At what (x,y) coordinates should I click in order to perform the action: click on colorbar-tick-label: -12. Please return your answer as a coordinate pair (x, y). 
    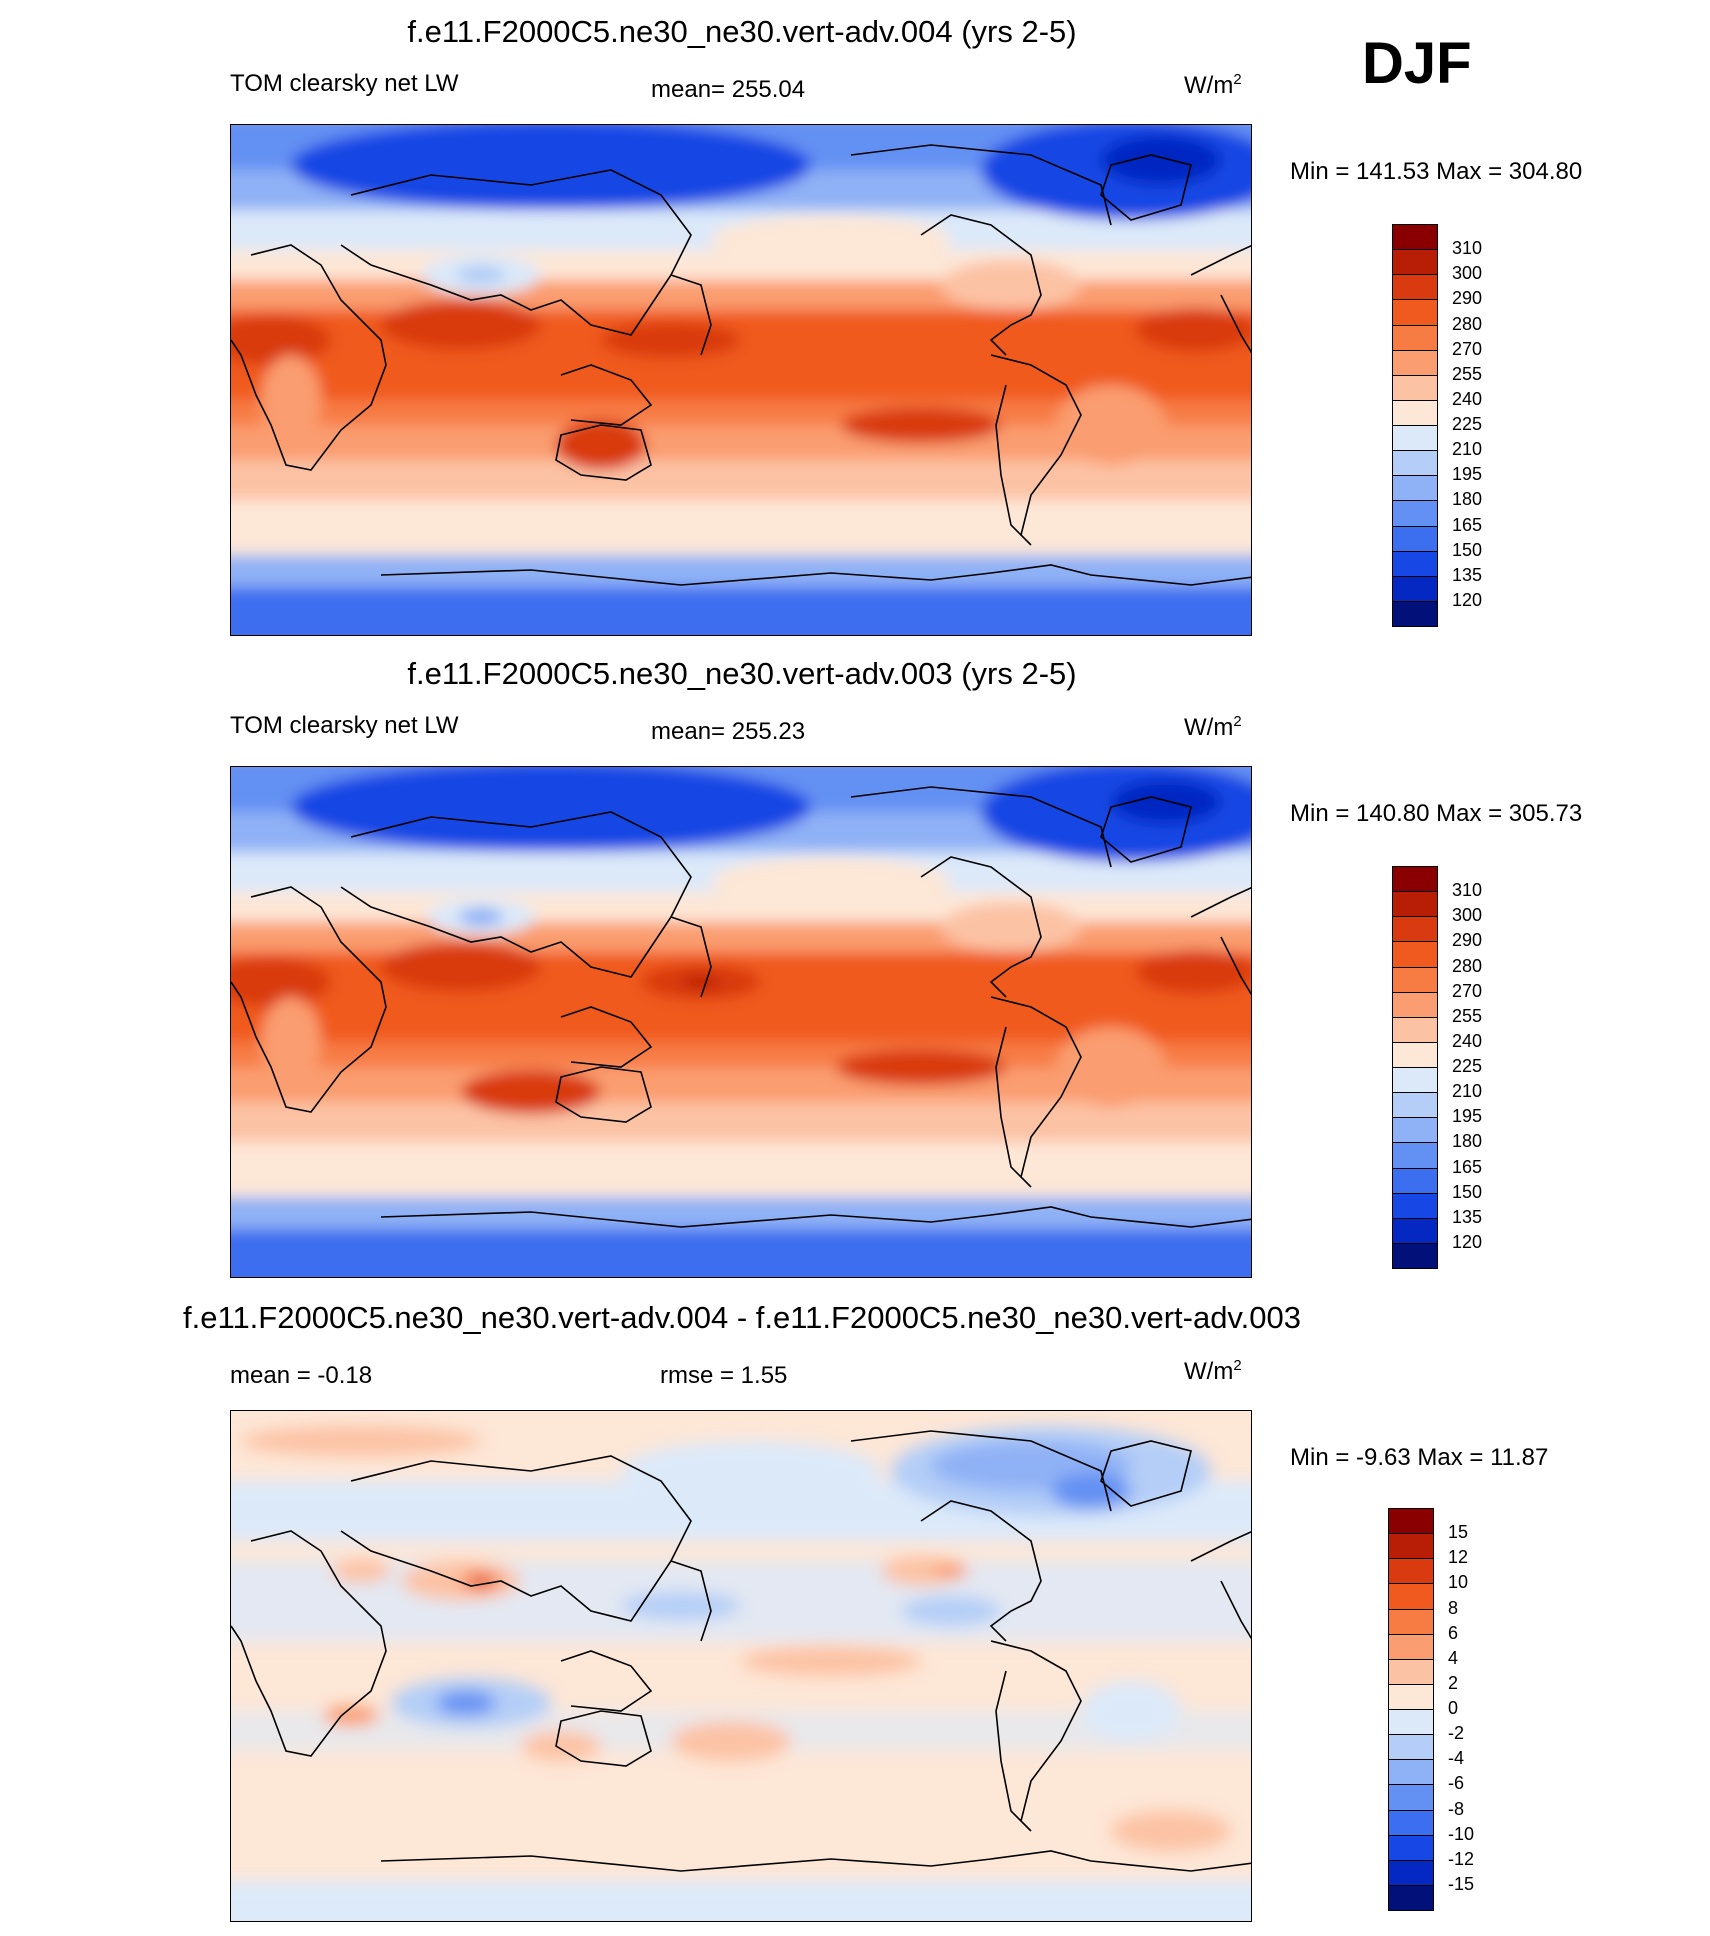
    Looking at the image, I should click on (1461, 1858).